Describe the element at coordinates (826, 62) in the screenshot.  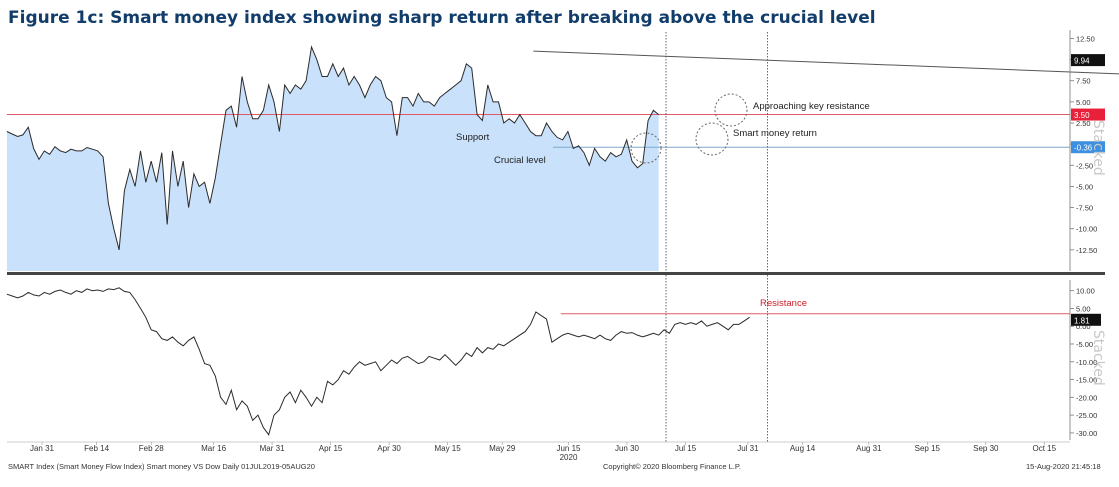
I see `downtrend-line` at that location.